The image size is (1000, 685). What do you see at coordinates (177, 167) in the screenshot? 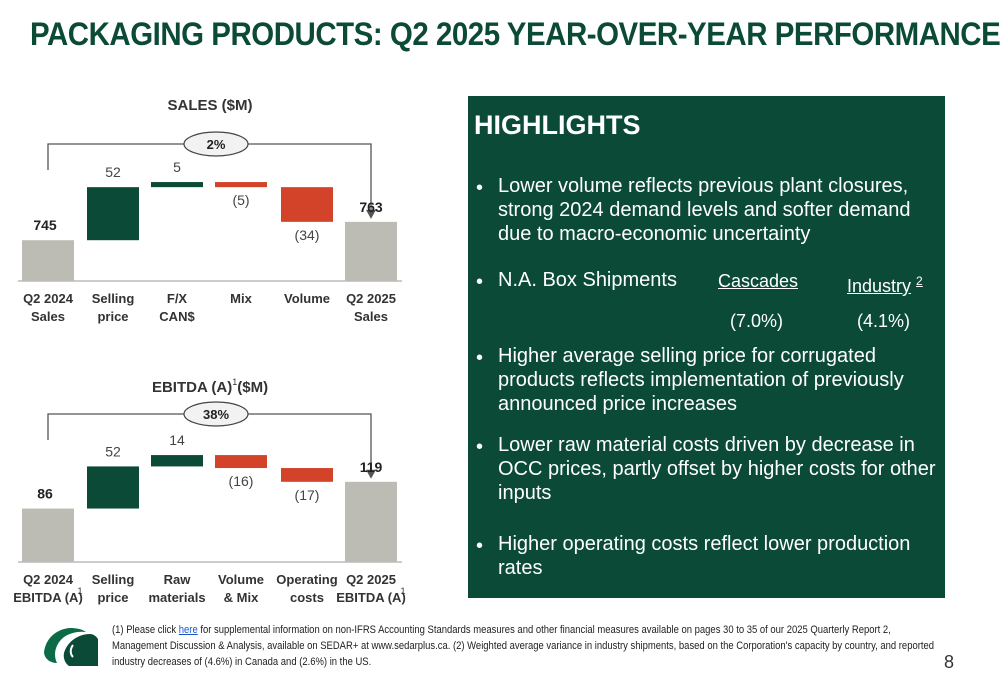
I see `data-label: 5` at bounding box center [177, 167].